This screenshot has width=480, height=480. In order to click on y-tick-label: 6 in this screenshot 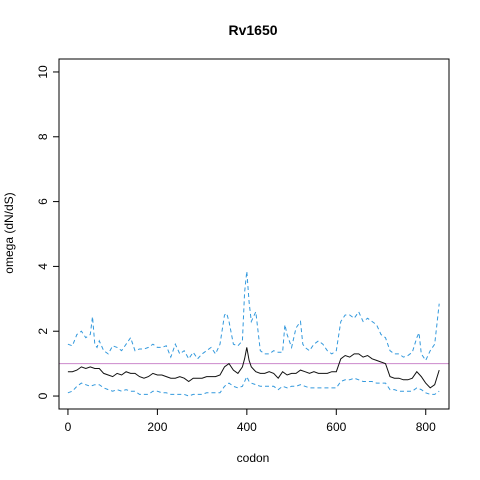, I will do `click(43, 201)`.